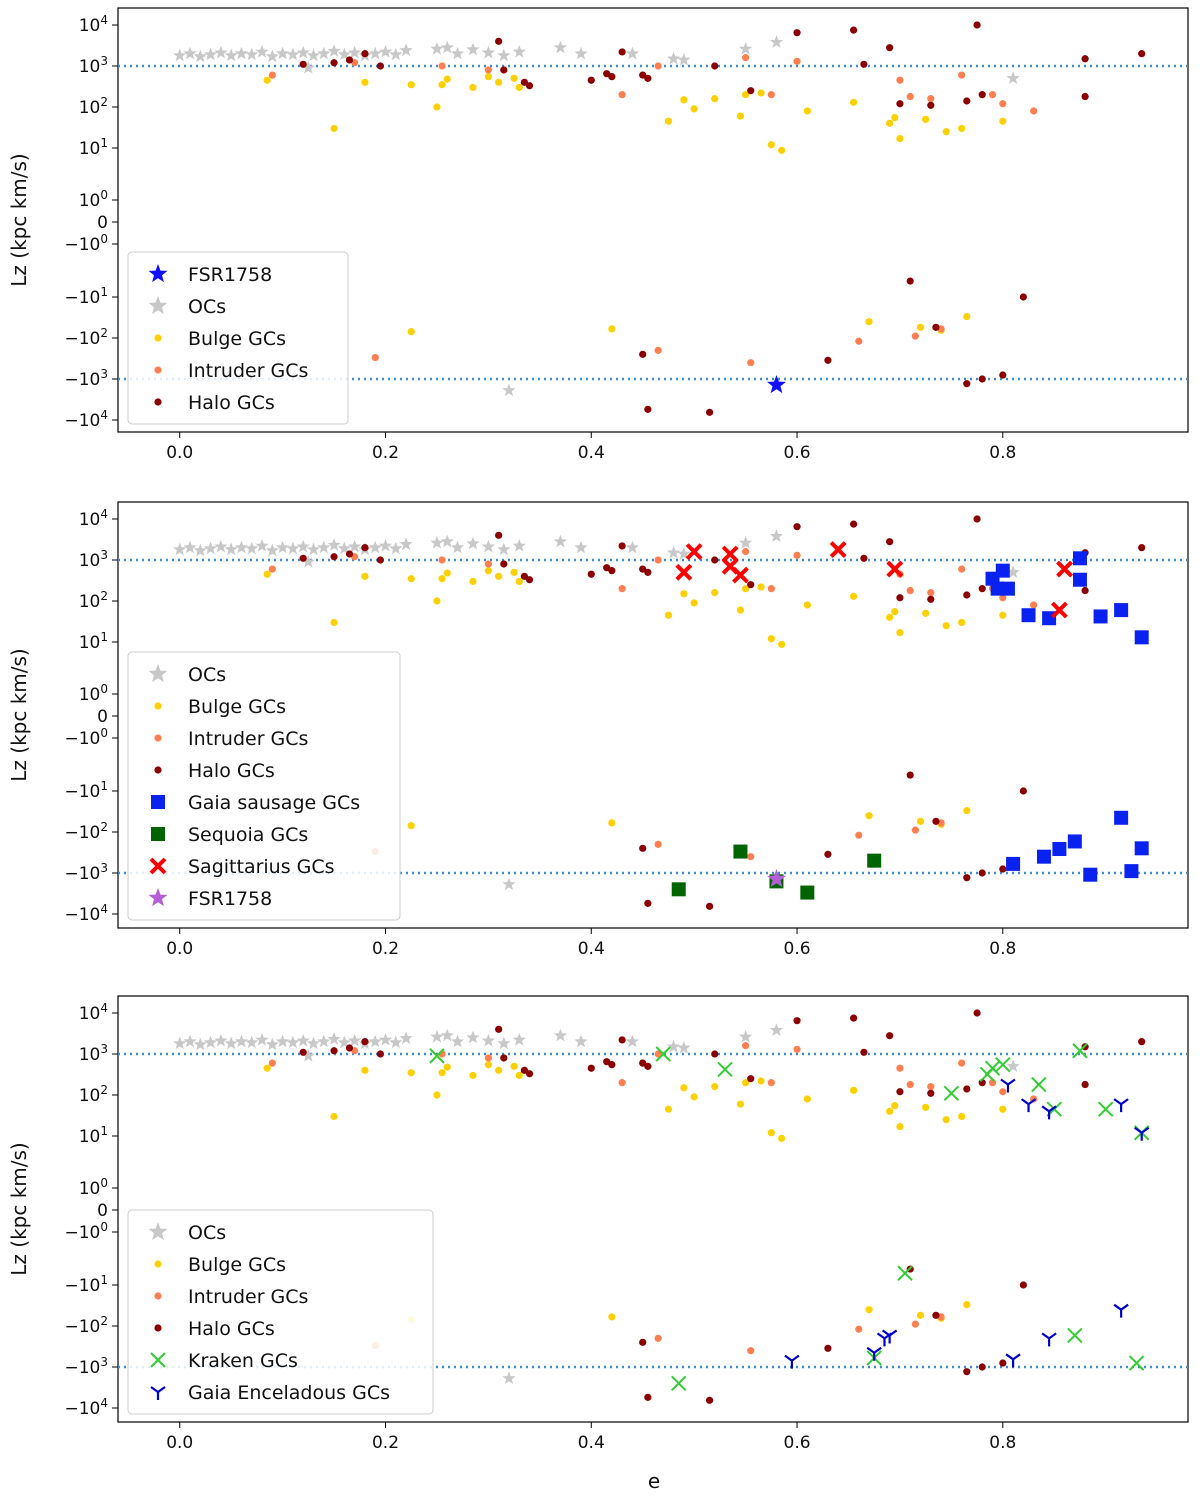 The height and width of the screenshot is (1498, 1200). What do you see at coordinates (1141, 848) in the screenshot?
I see `gaia-sausage-gcs-point` at bounding box center [1141, 848].